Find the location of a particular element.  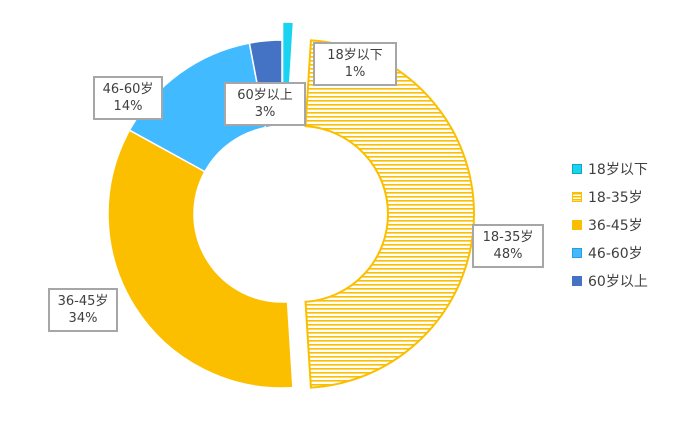

legend-label: 18岁以下 is located at coordinates (618, 170).